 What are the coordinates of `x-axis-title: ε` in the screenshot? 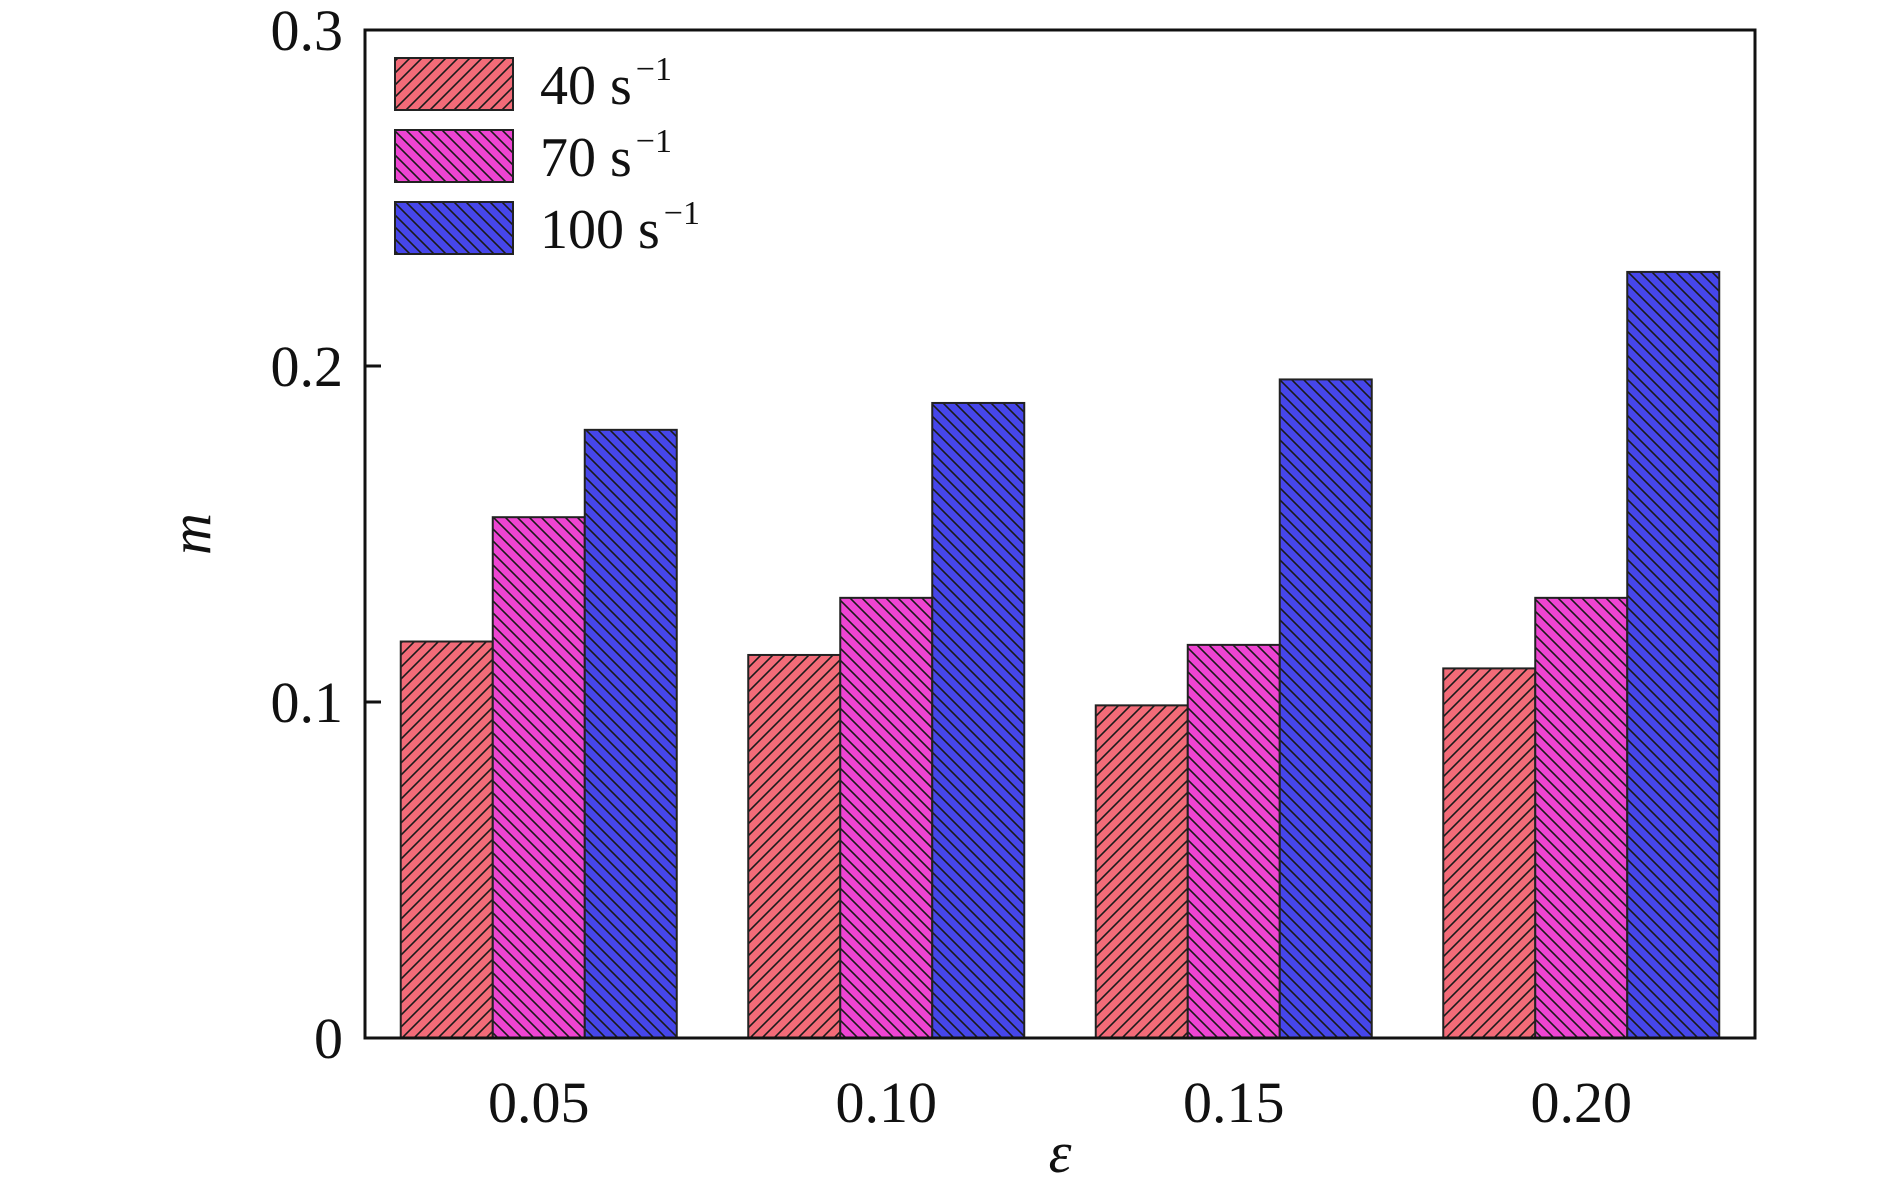 It's located at (1060, 1152).